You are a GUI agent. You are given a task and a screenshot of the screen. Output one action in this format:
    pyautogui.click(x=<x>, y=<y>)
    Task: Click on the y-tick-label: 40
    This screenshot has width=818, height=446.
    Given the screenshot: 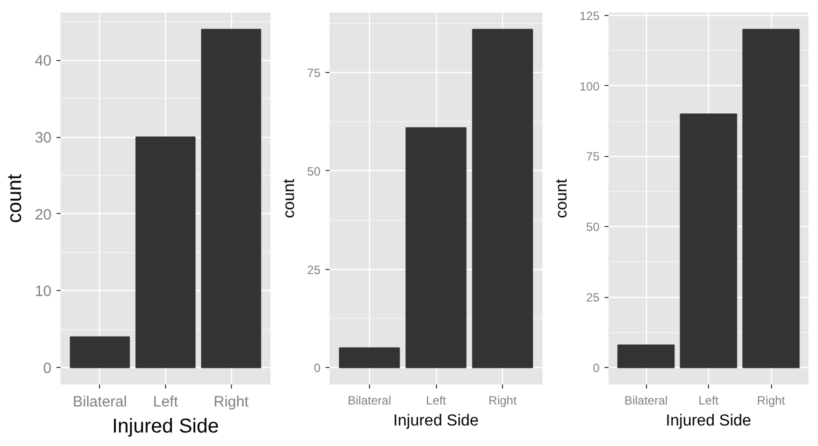 What is the action you would take?
    pyautogui.click(x=43, y=61)
    